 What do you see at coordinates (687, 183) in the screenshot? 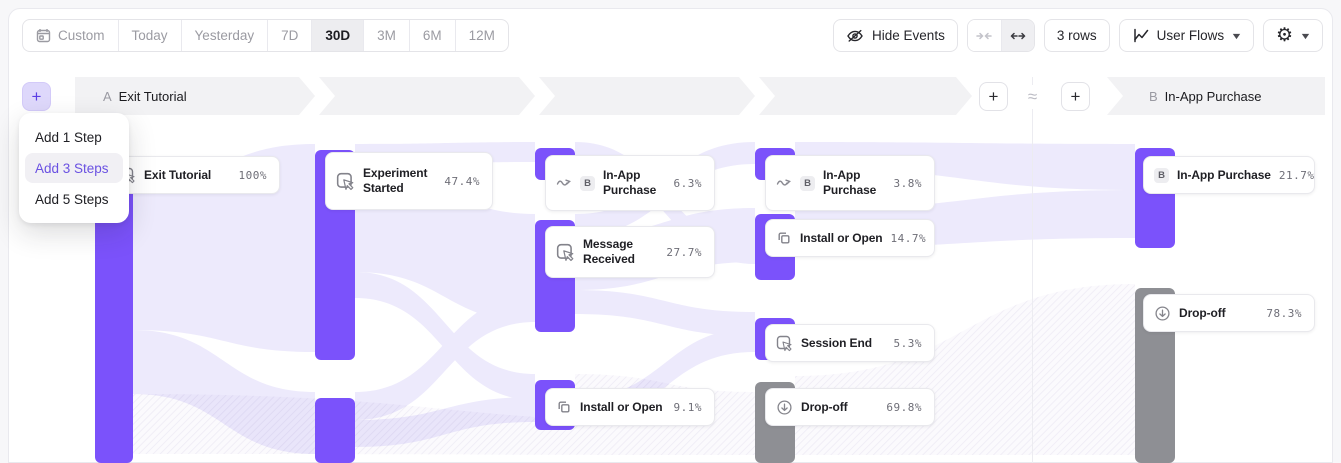
I see `node-percent: 6.3%` at bounding box center [687, 183].